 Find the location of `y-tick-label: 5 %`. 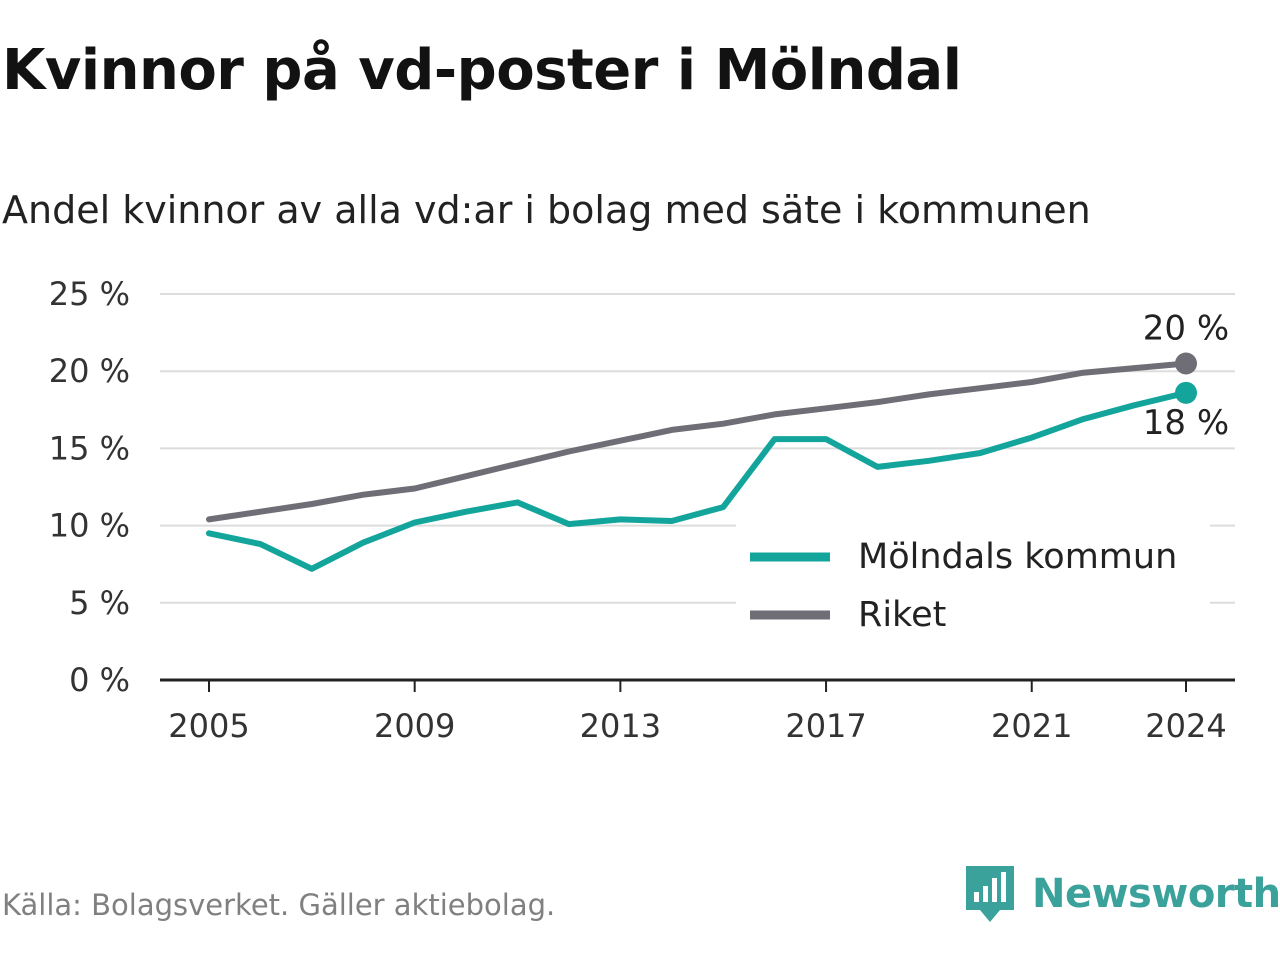

y-tick-label: 5 % is located at coordinates (99, 603).